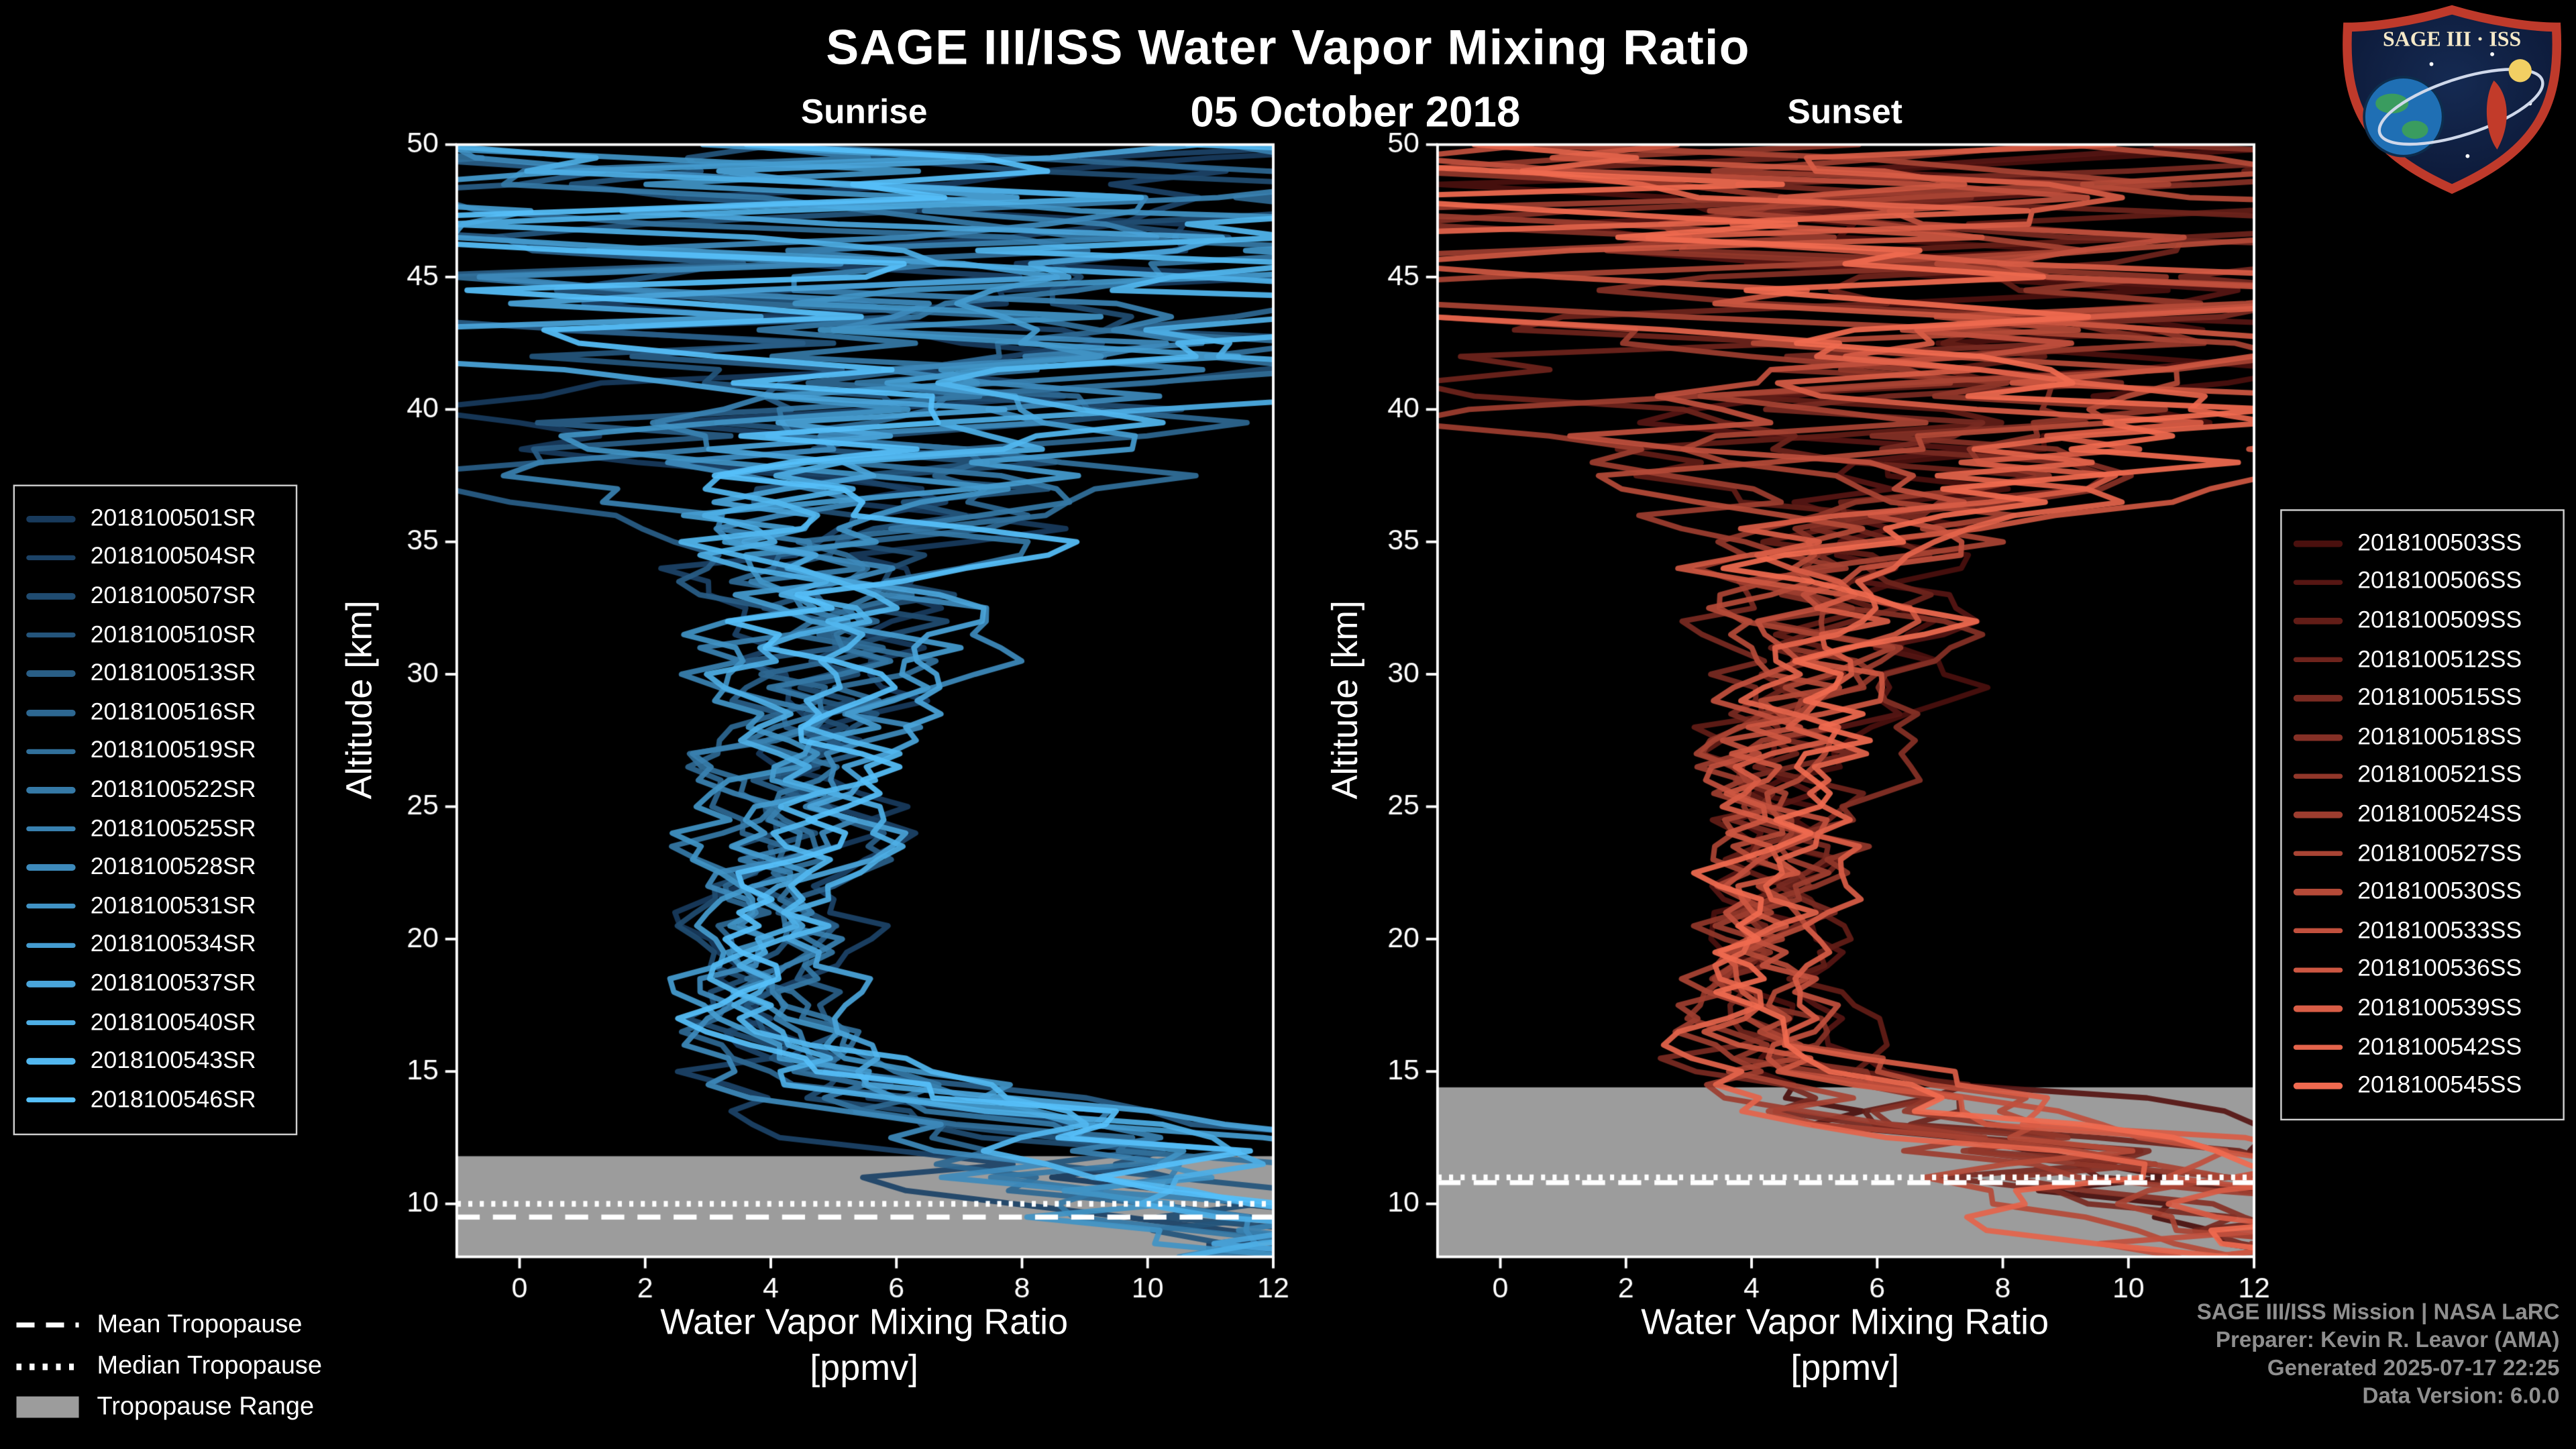 This screenshot has height=1449, width=2576. I want to click on legend-item-2018100527SS: 2018100527SS, so click(2422, 853).